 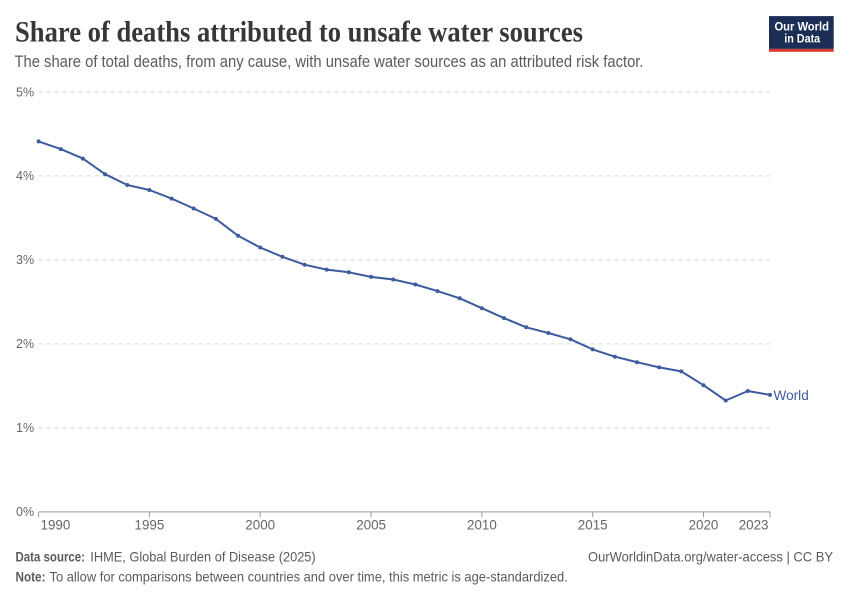 What do you see at coordinates (482, 524) in the screenshot?
I see `svg-text: 2010` at bounding box center [482, 524].